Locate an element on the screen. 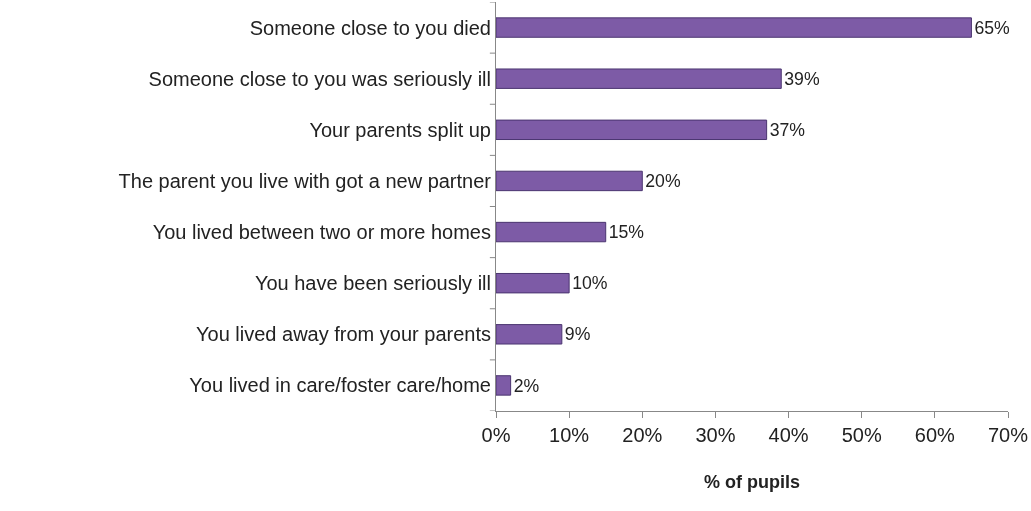 This screenshot has height=511, width=1031. data-label: 20% is located at coordinates (663, 181).